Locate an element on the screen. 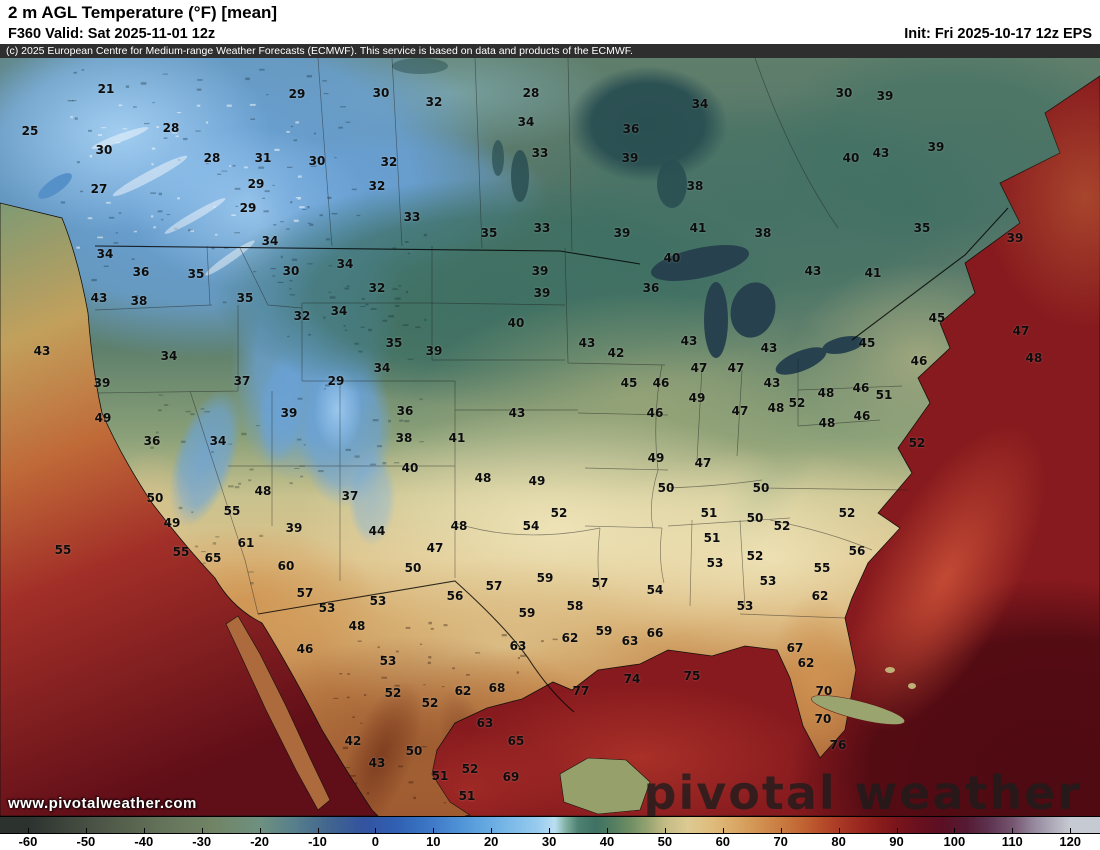 Image resolution: width=1100 pixels, height=850 pixels. temp-label: 29 is located at coordinates (336, 381).